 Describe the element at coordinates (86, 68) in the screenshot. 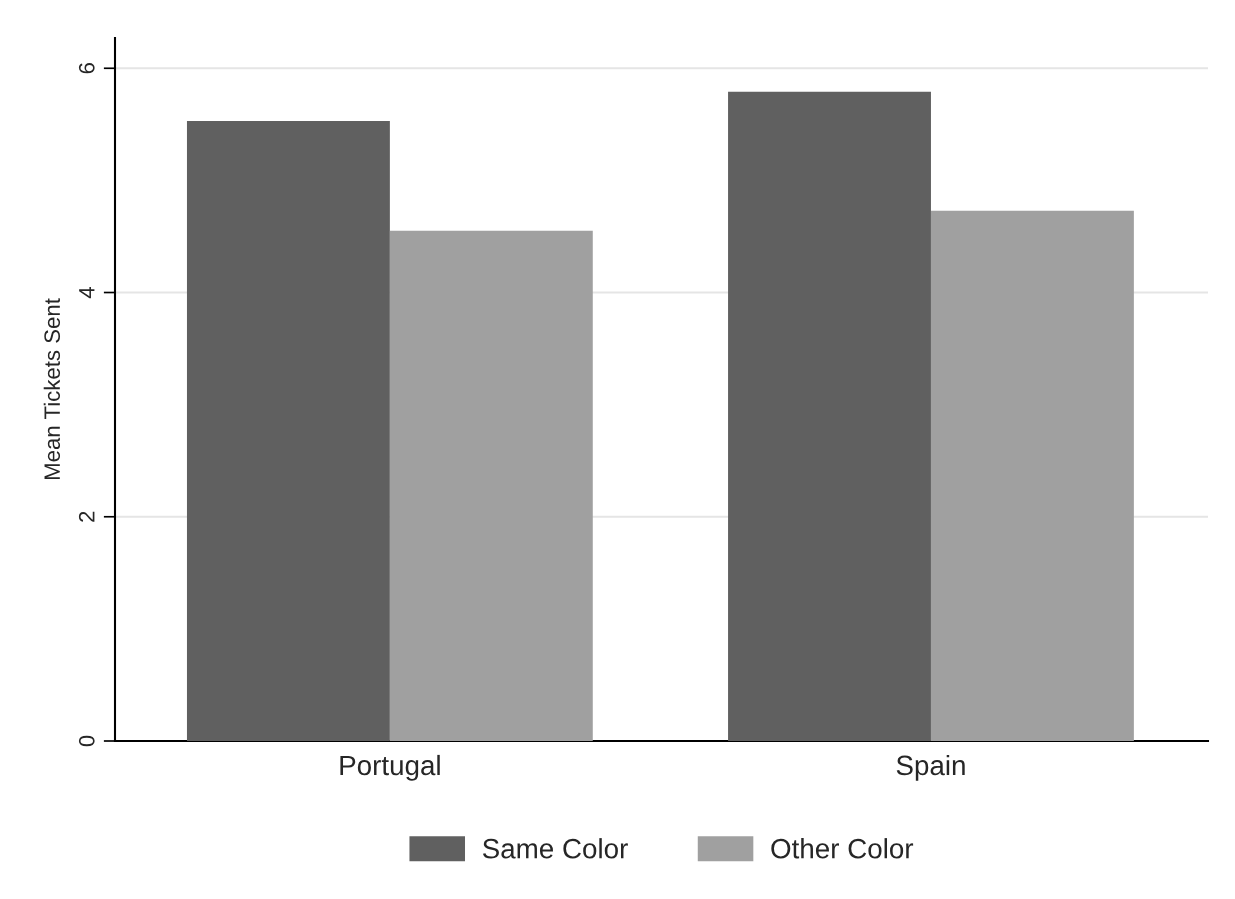

I see `y-tick-label: 6` at that location.